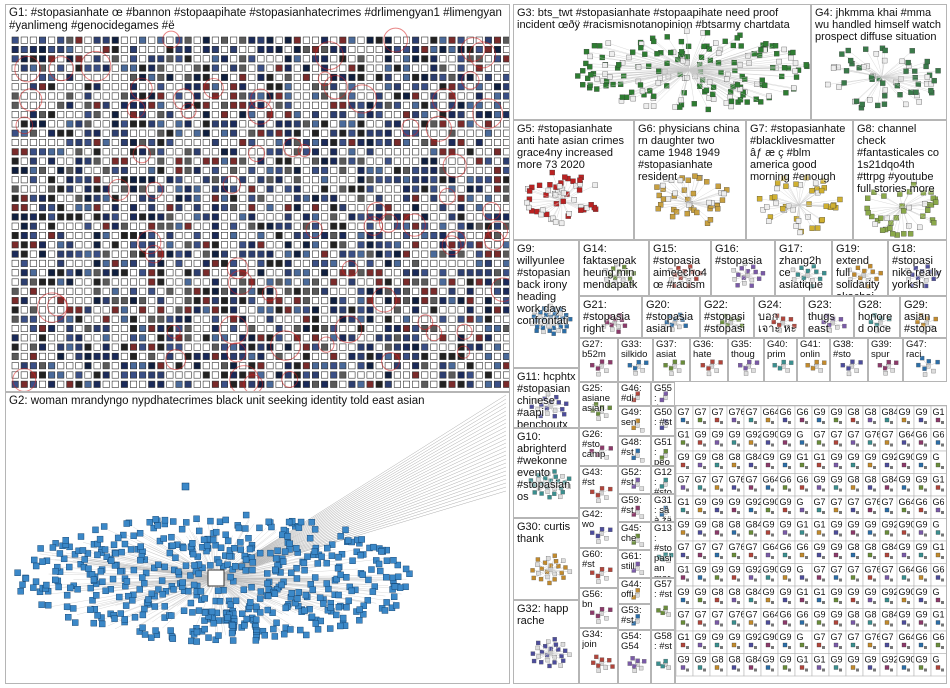  What do you see at coordinates (546, 642) in the screenshot?
I see `group-g32-panel: G32: happ rache` at bounding box center [546, 642].